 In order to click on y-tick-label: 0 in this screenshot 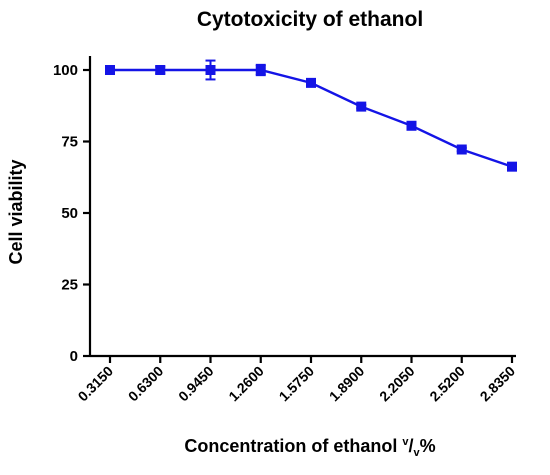, I will do `click(74, 356)`.